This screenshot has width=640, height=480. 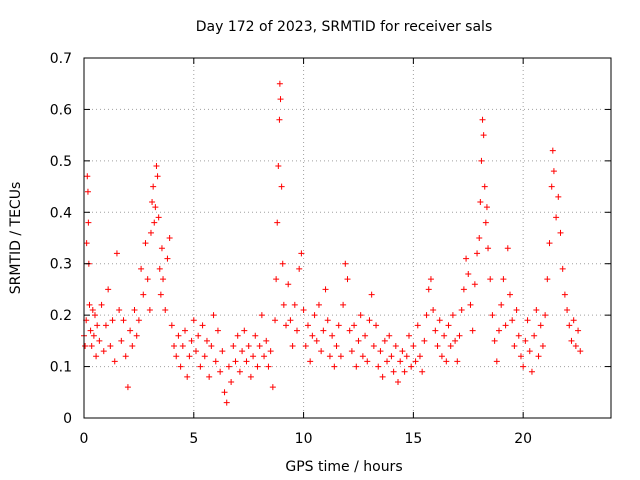 What do you see at coordinates (61, 213) in the screenshot?
I see `y-tick-label: 0.4` at bounding box center [61, 213].